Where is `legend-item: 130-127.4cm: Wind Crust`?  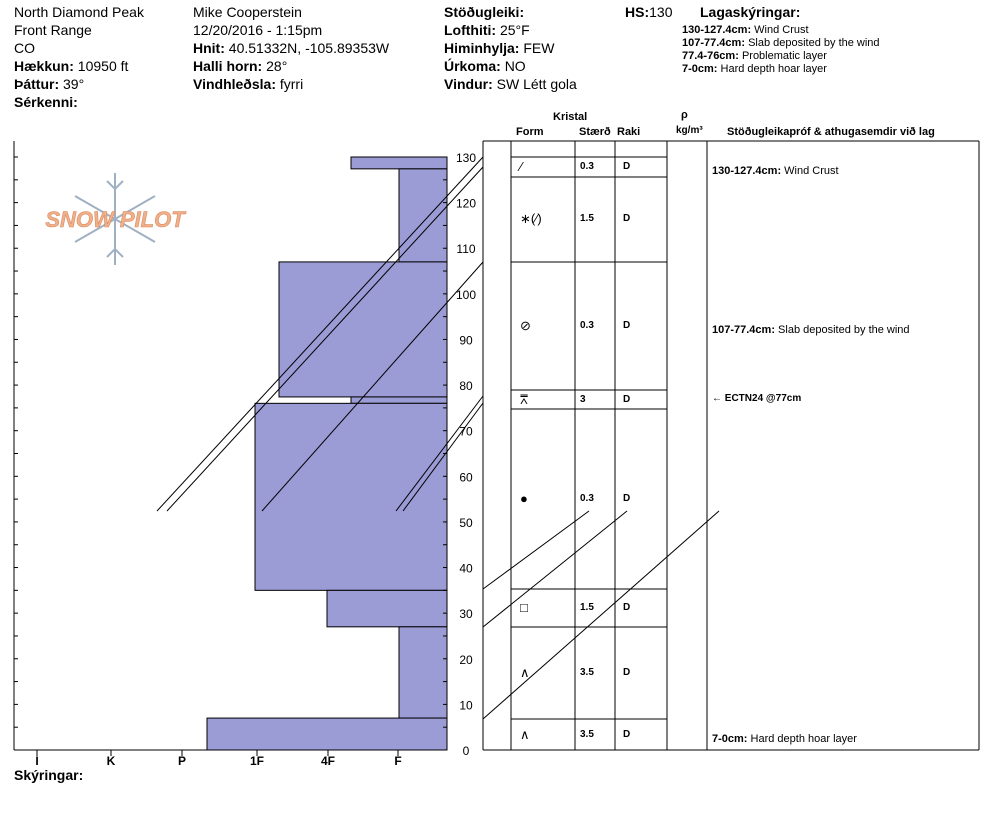
legend-item: 130-127.4cm: Wind Crust is located at coordinates (745, 30).